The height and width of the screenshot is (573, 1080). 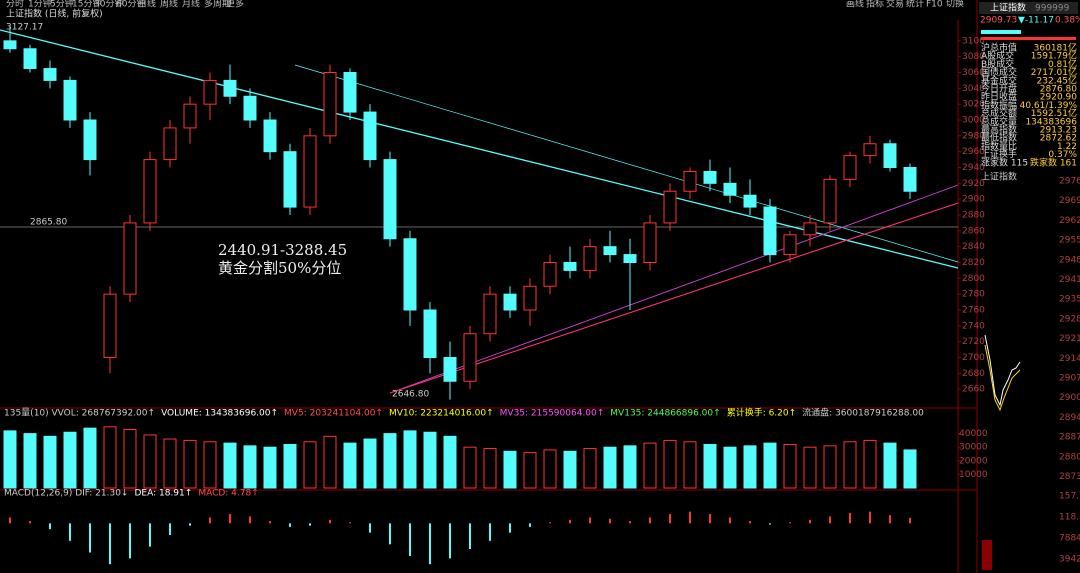 I want to click on quote-value: 2717.01亿, so click(x=1054, y=72).